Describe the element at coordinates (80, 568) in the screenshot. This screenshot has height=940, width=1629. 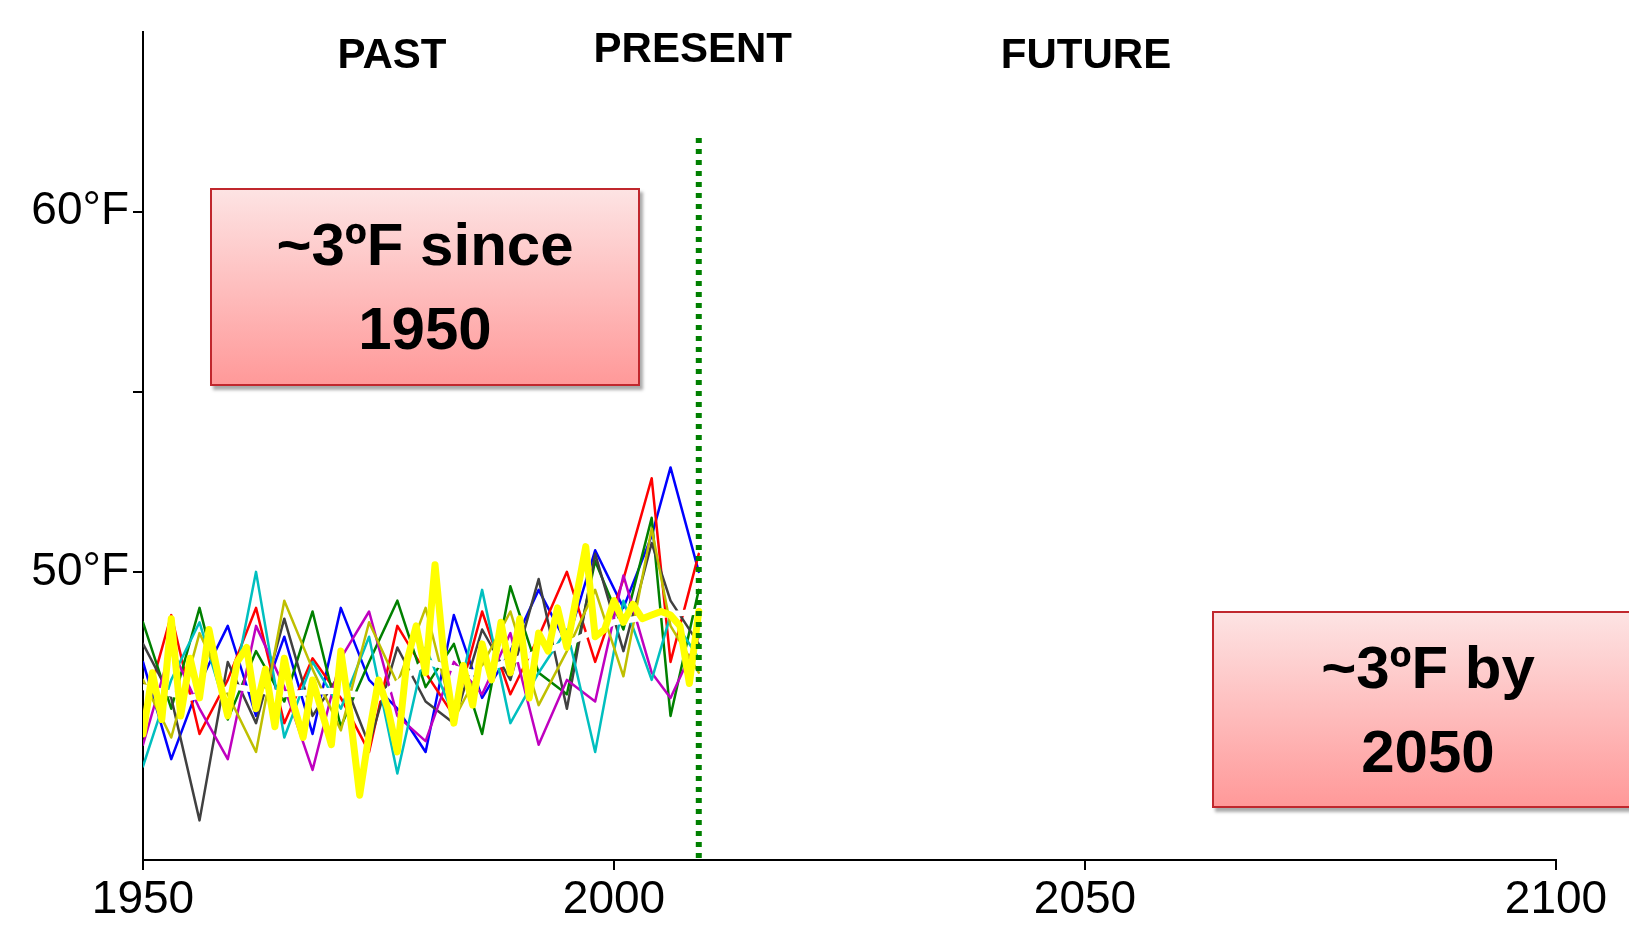
I see `y-tick-label: 50°F` at that location.